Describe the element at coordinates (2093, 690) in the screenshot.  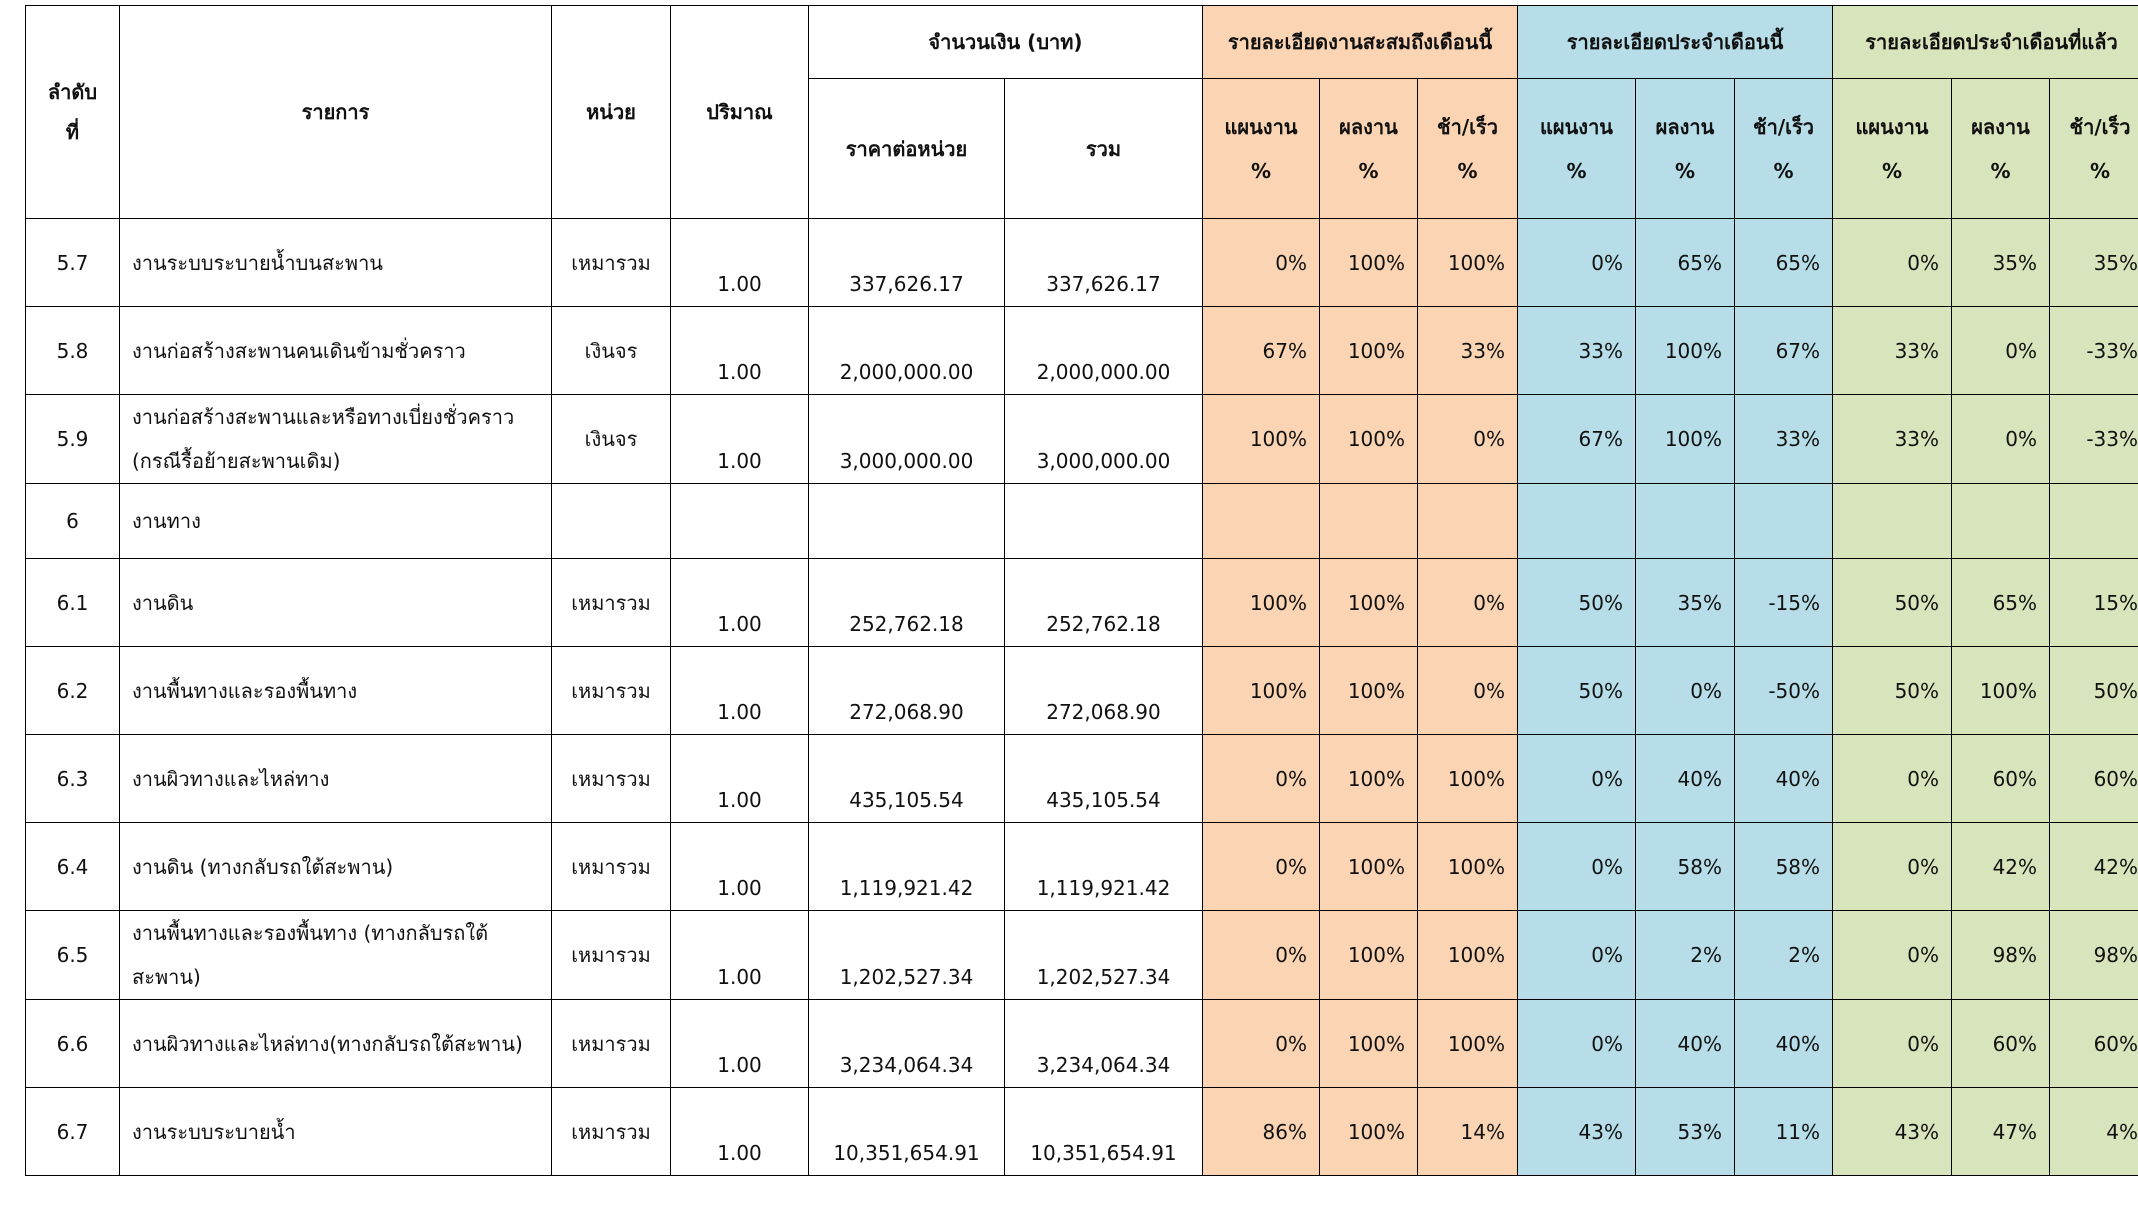
I see `cell-pct-diff: 50%` at that location.